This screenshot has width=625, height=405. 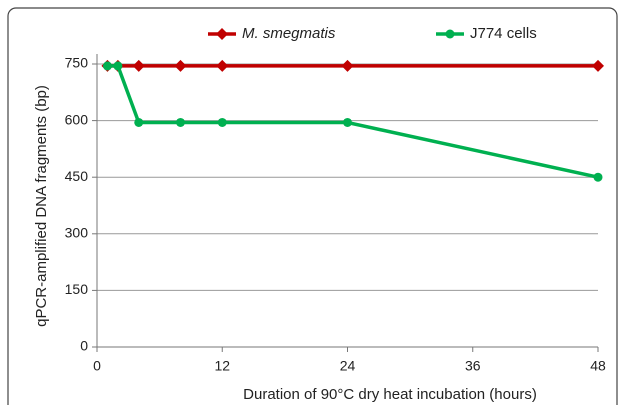 I want to click on y-tick-label: 300, so click(x=77, y=233).